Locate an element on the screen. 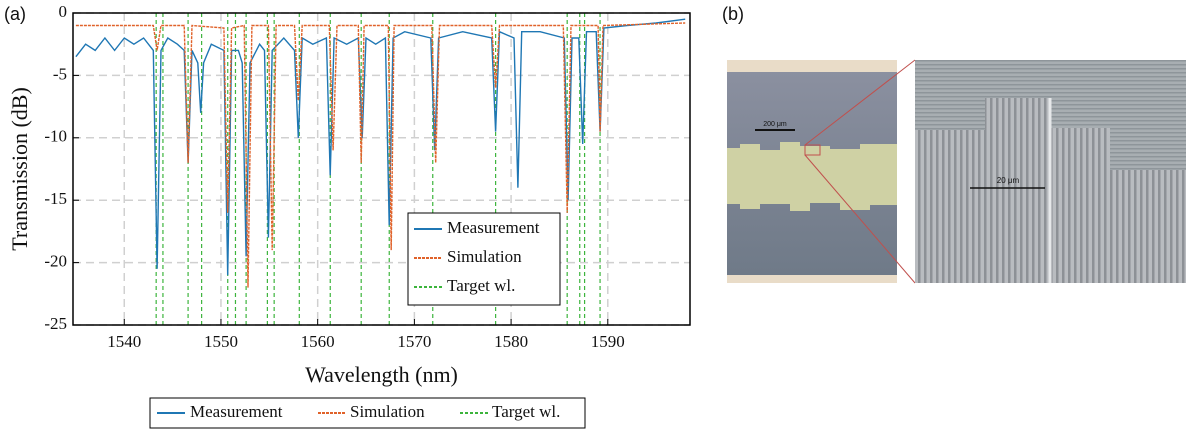  panel-label: (b) is located at coordinates (733, 14).